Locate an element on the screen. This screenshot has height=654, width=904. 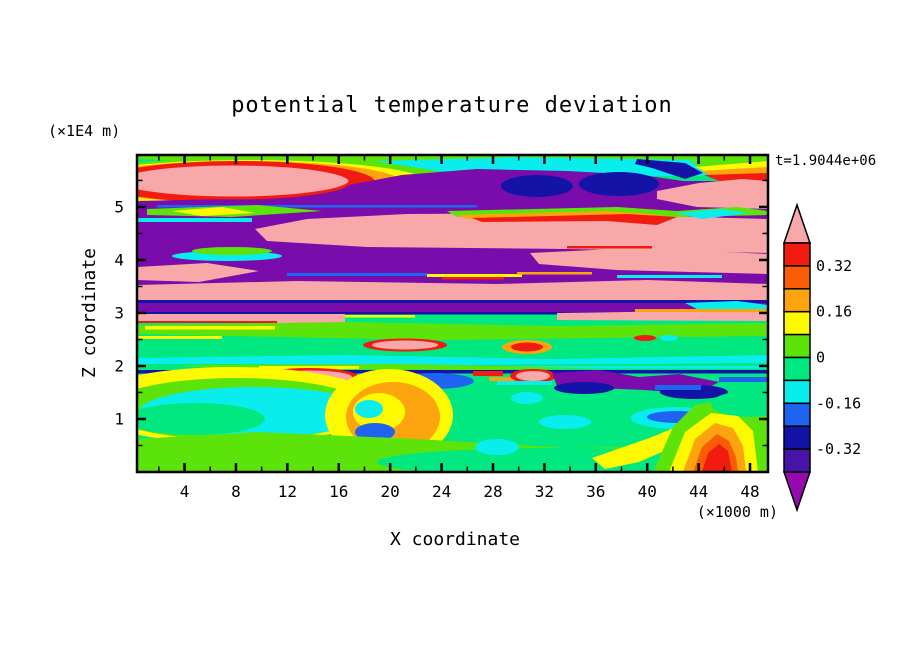
z-axis-title: Z coordinate is located at coordinates (89, 313).